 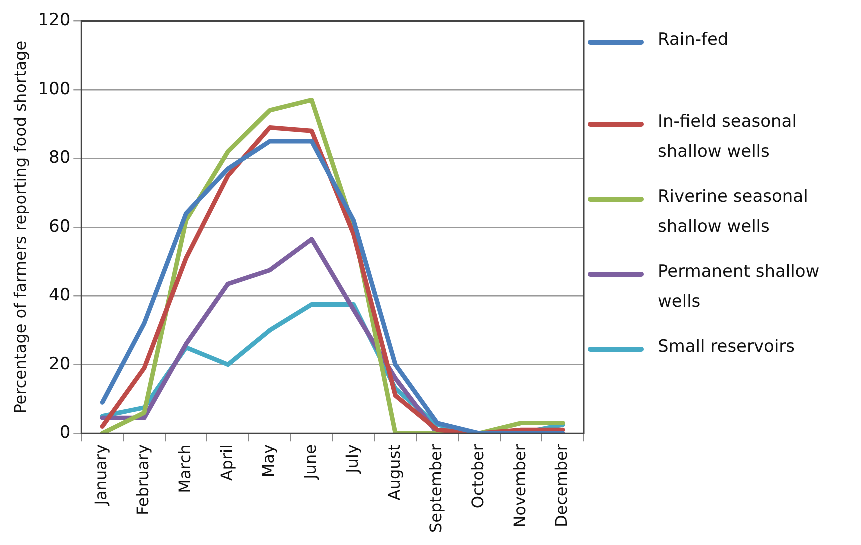 I want to click on y-tick-label: 100, so click(x=54, y=89).